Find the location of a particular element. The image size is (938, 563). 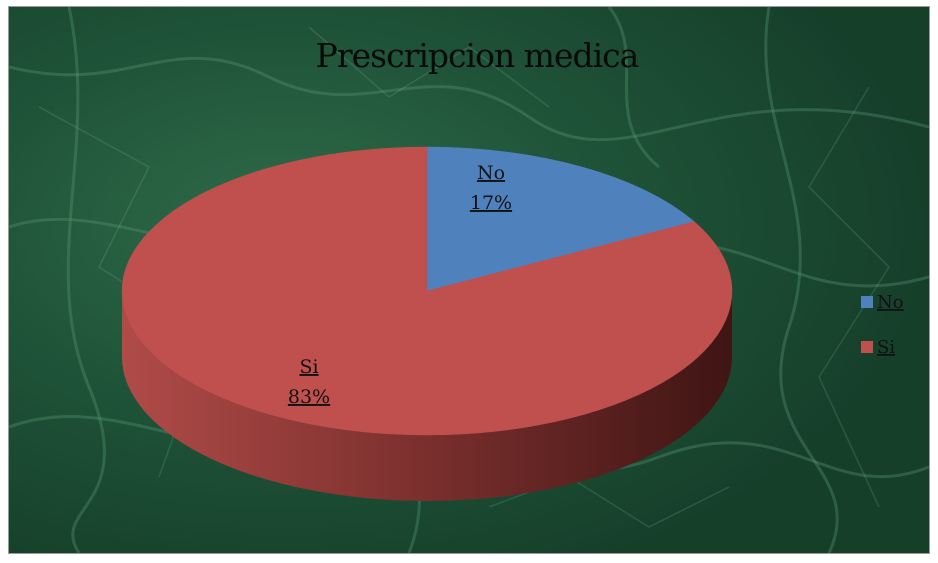

slice-label-value: 83% is located at coordinates (309, 397).